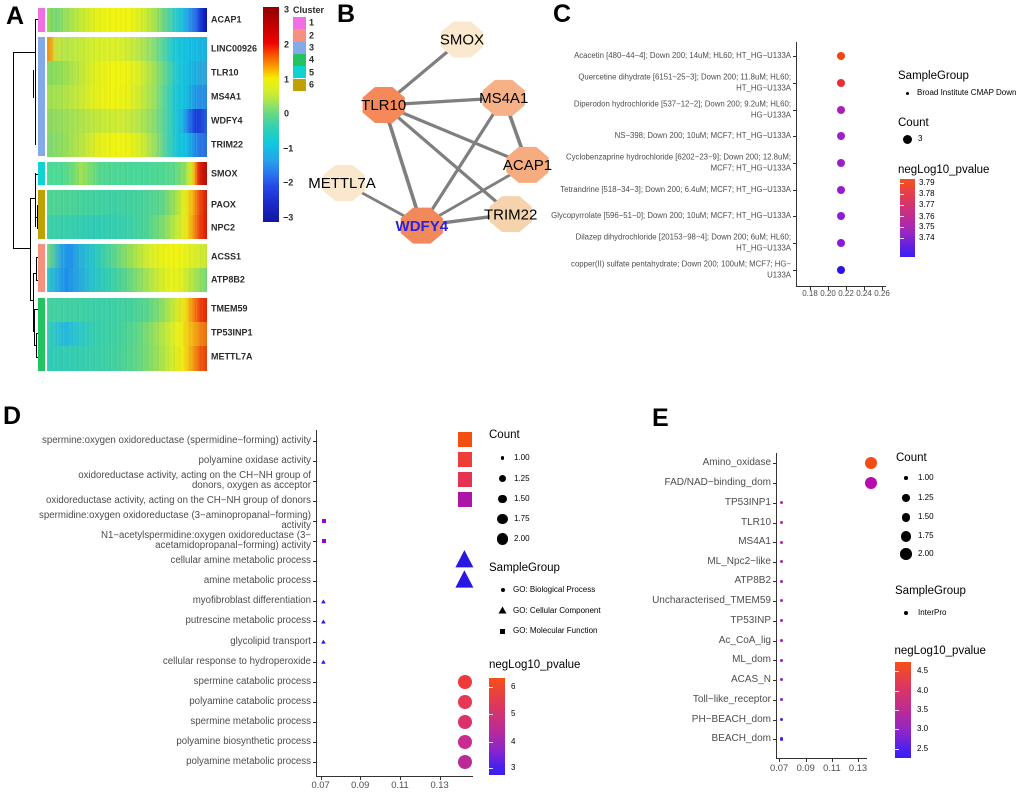  Describe the element at coordinates (383, 105) in the screenshot. I see `svg-text: TLR10` at that location.